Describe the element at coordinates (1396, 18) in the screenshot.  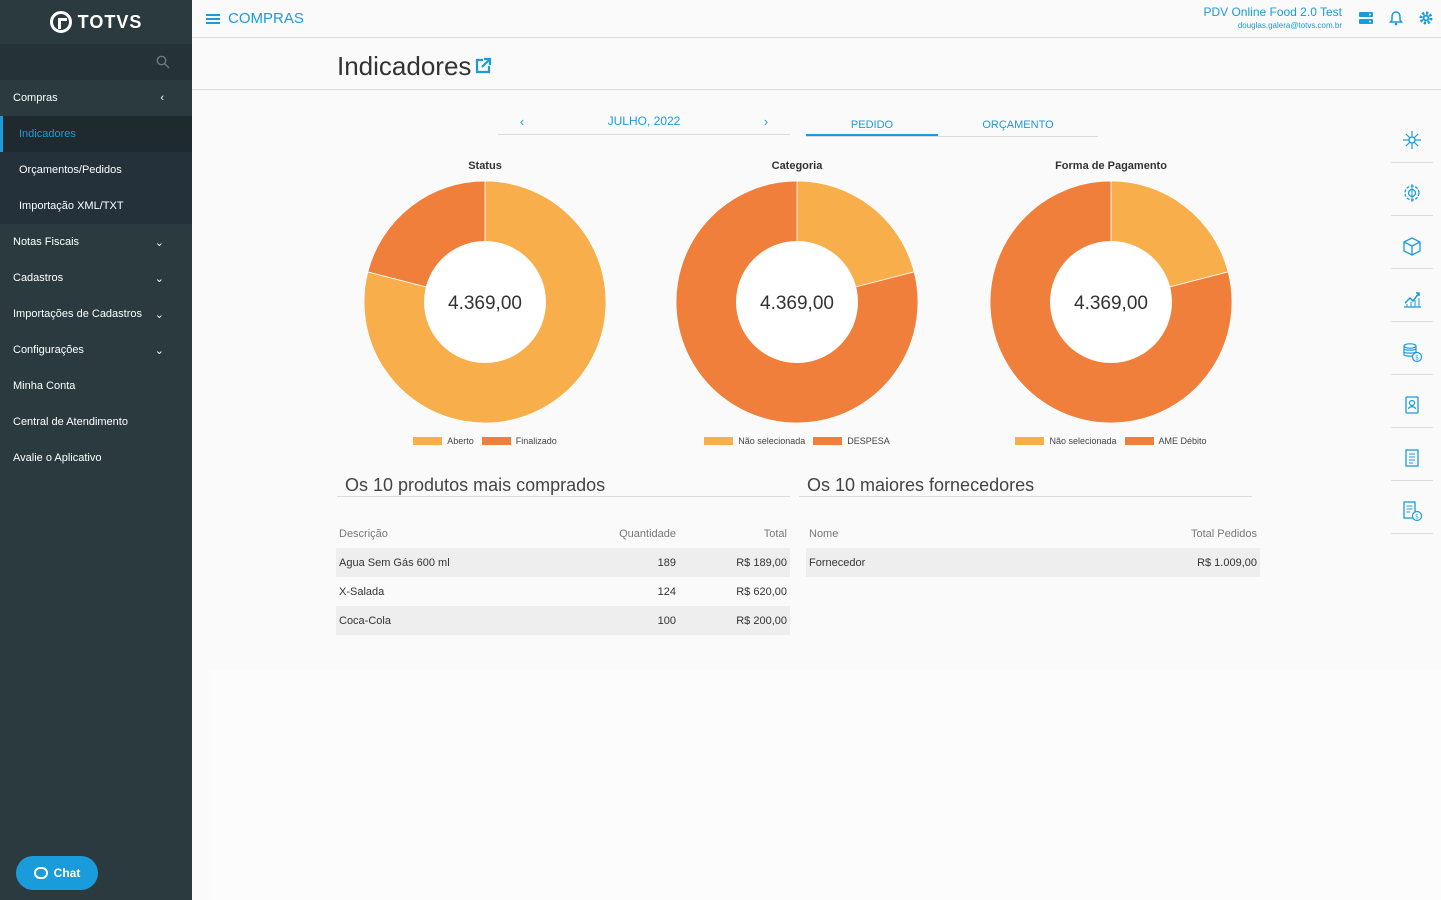
I see `bell-icon` at that location.